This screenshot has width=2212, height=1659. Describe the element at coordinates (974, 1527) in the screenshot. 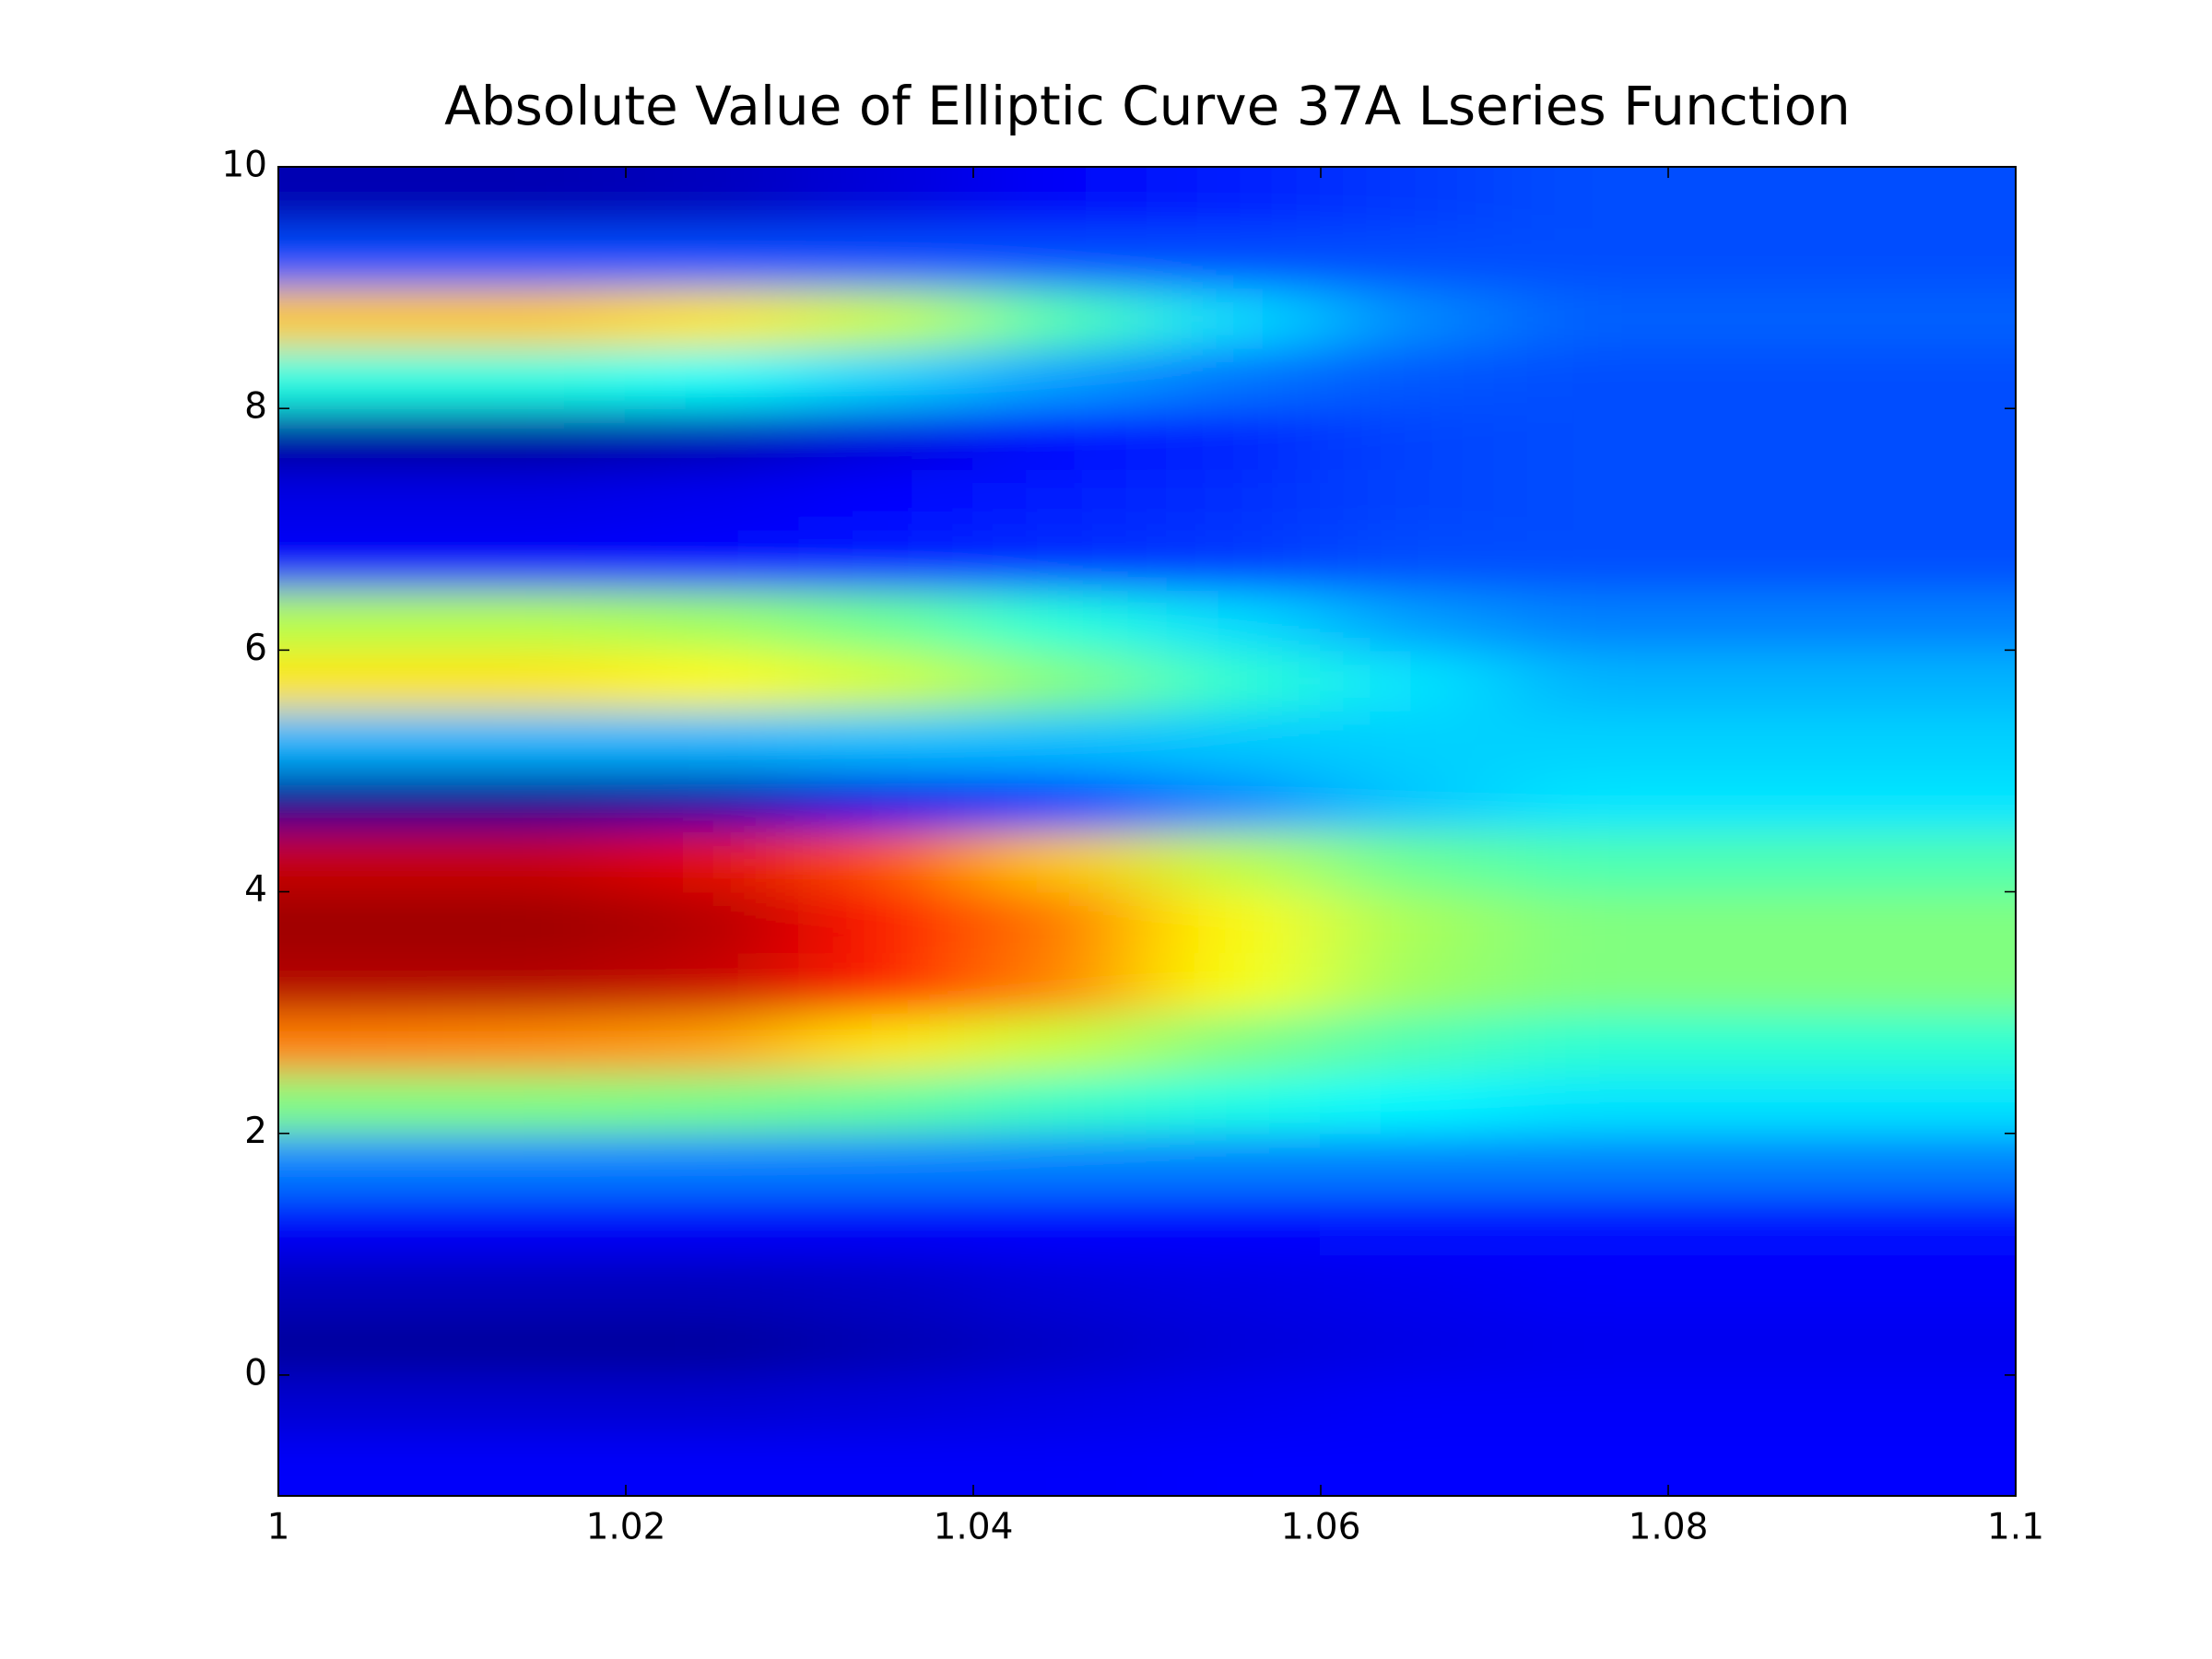

I see `x-tick-label: 1.04` at that location.